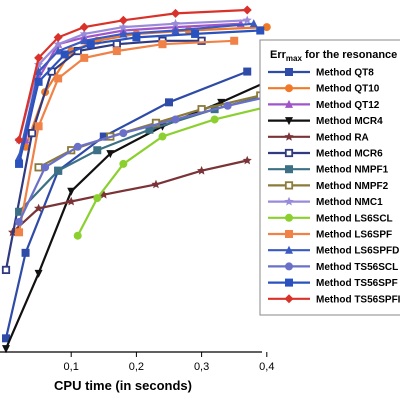 Image resolution: width=400 pixels, height=400 pixels. Describe the element at coordinates (349, 202) in the screenshot. I see `legend-label: Method NMC1` at that location.